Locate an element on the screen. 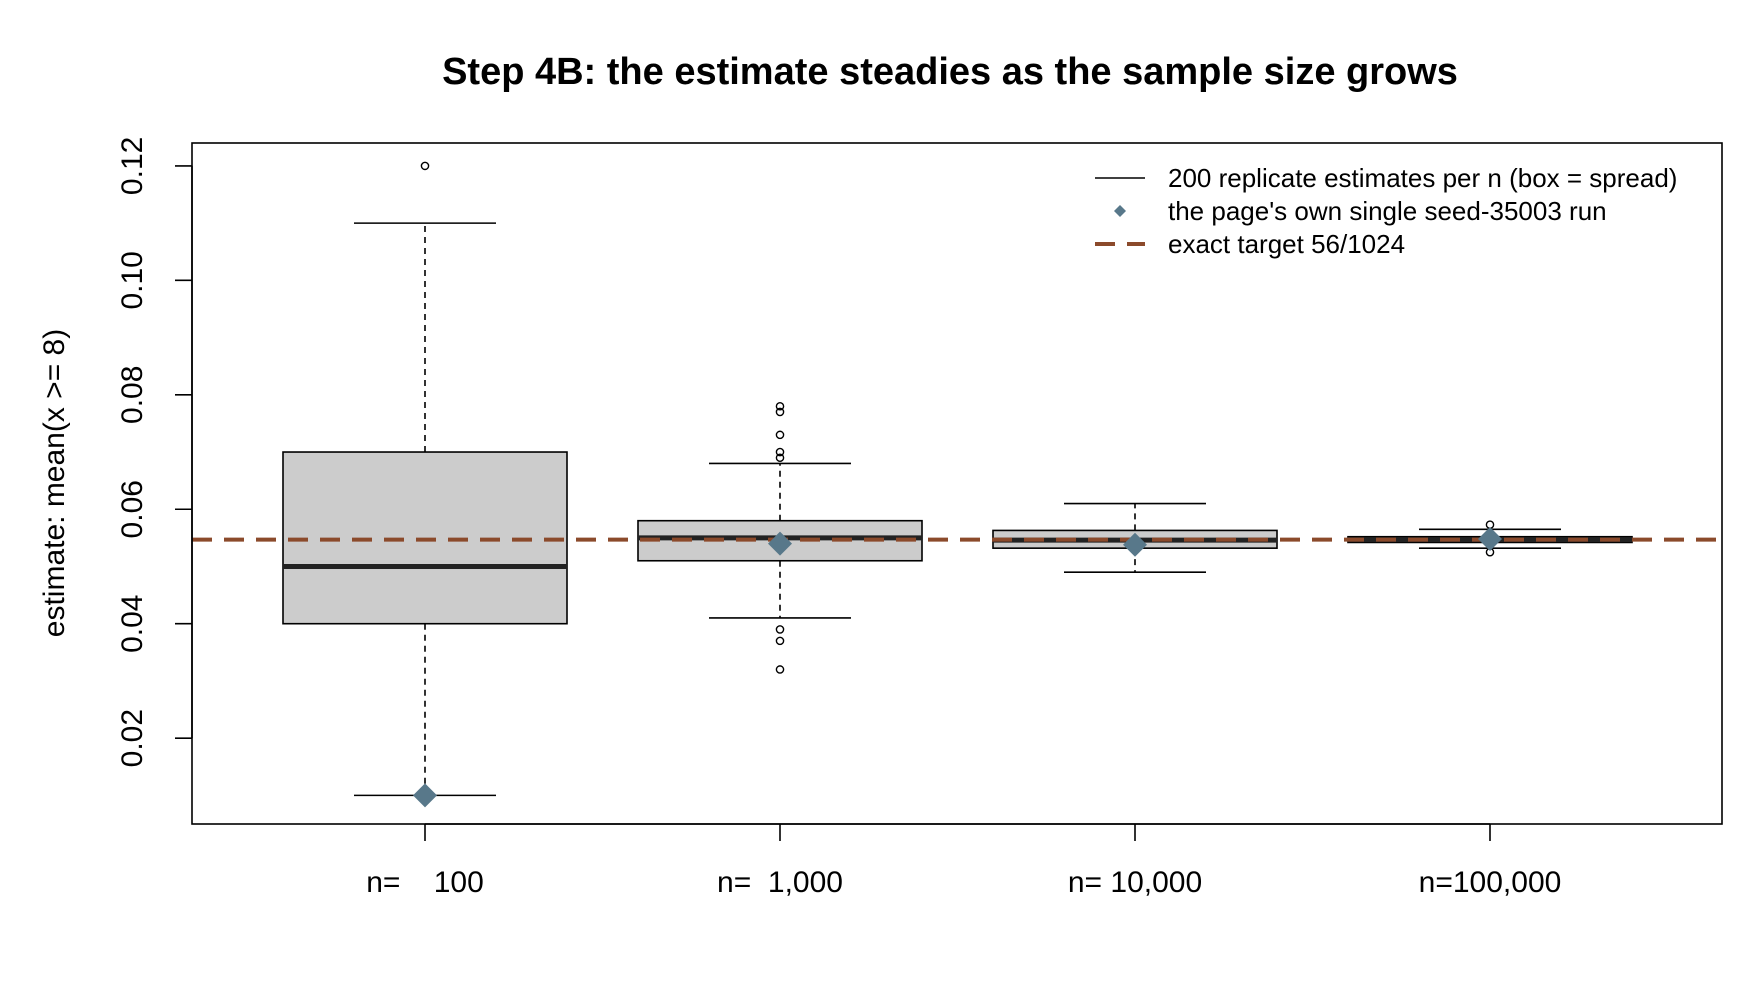 The image size is (1750, 1000). y-tick-label: 0.08 is located at coordinates (132, 395).